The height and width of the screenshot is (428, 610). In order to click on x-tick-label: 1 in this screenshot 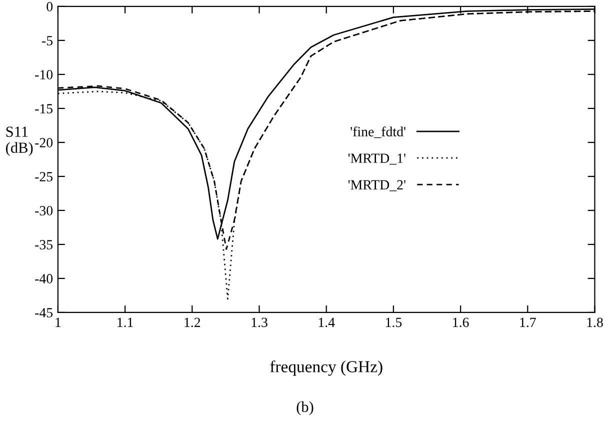, I will do `click(58, 322)`.